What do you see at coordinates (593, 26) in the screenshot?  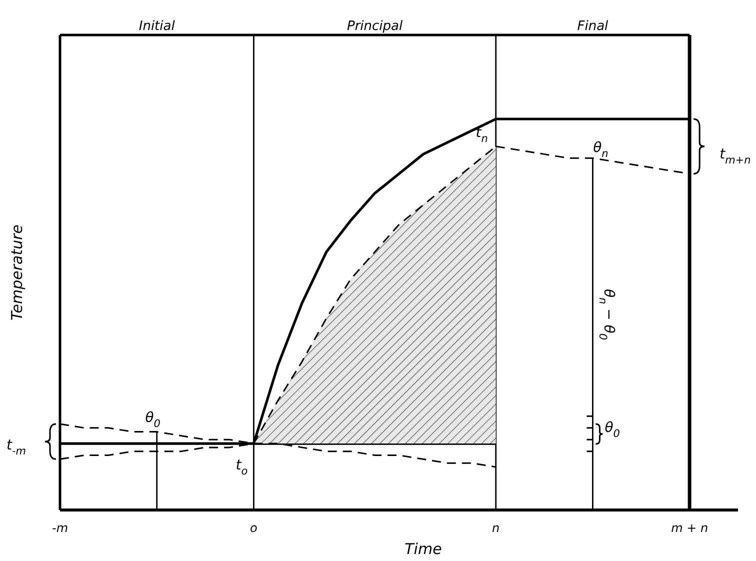 I see `text: Final` at bounding box center [593, 26].